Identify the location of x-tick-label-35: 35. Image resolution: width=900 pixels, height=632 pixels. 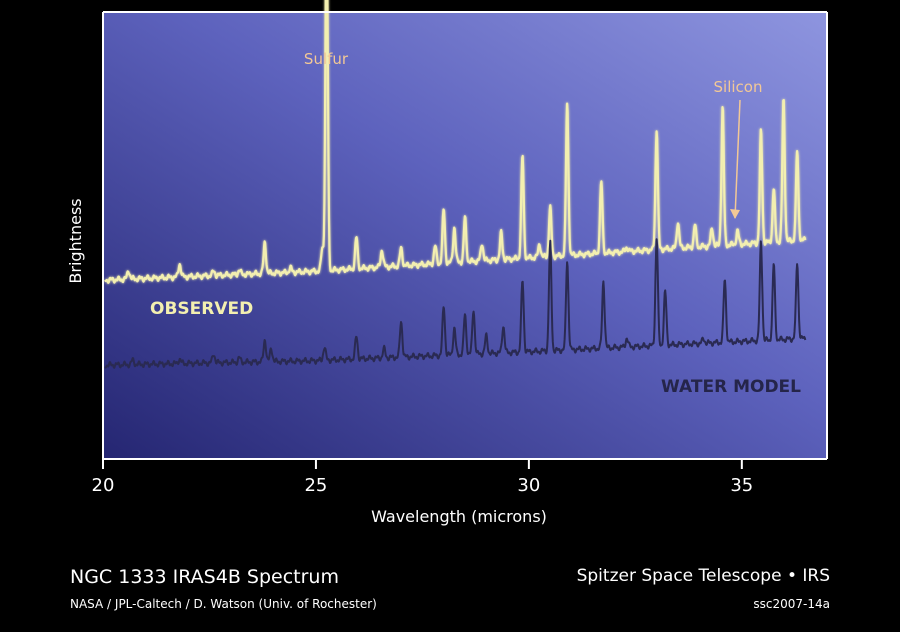
(741, 485).